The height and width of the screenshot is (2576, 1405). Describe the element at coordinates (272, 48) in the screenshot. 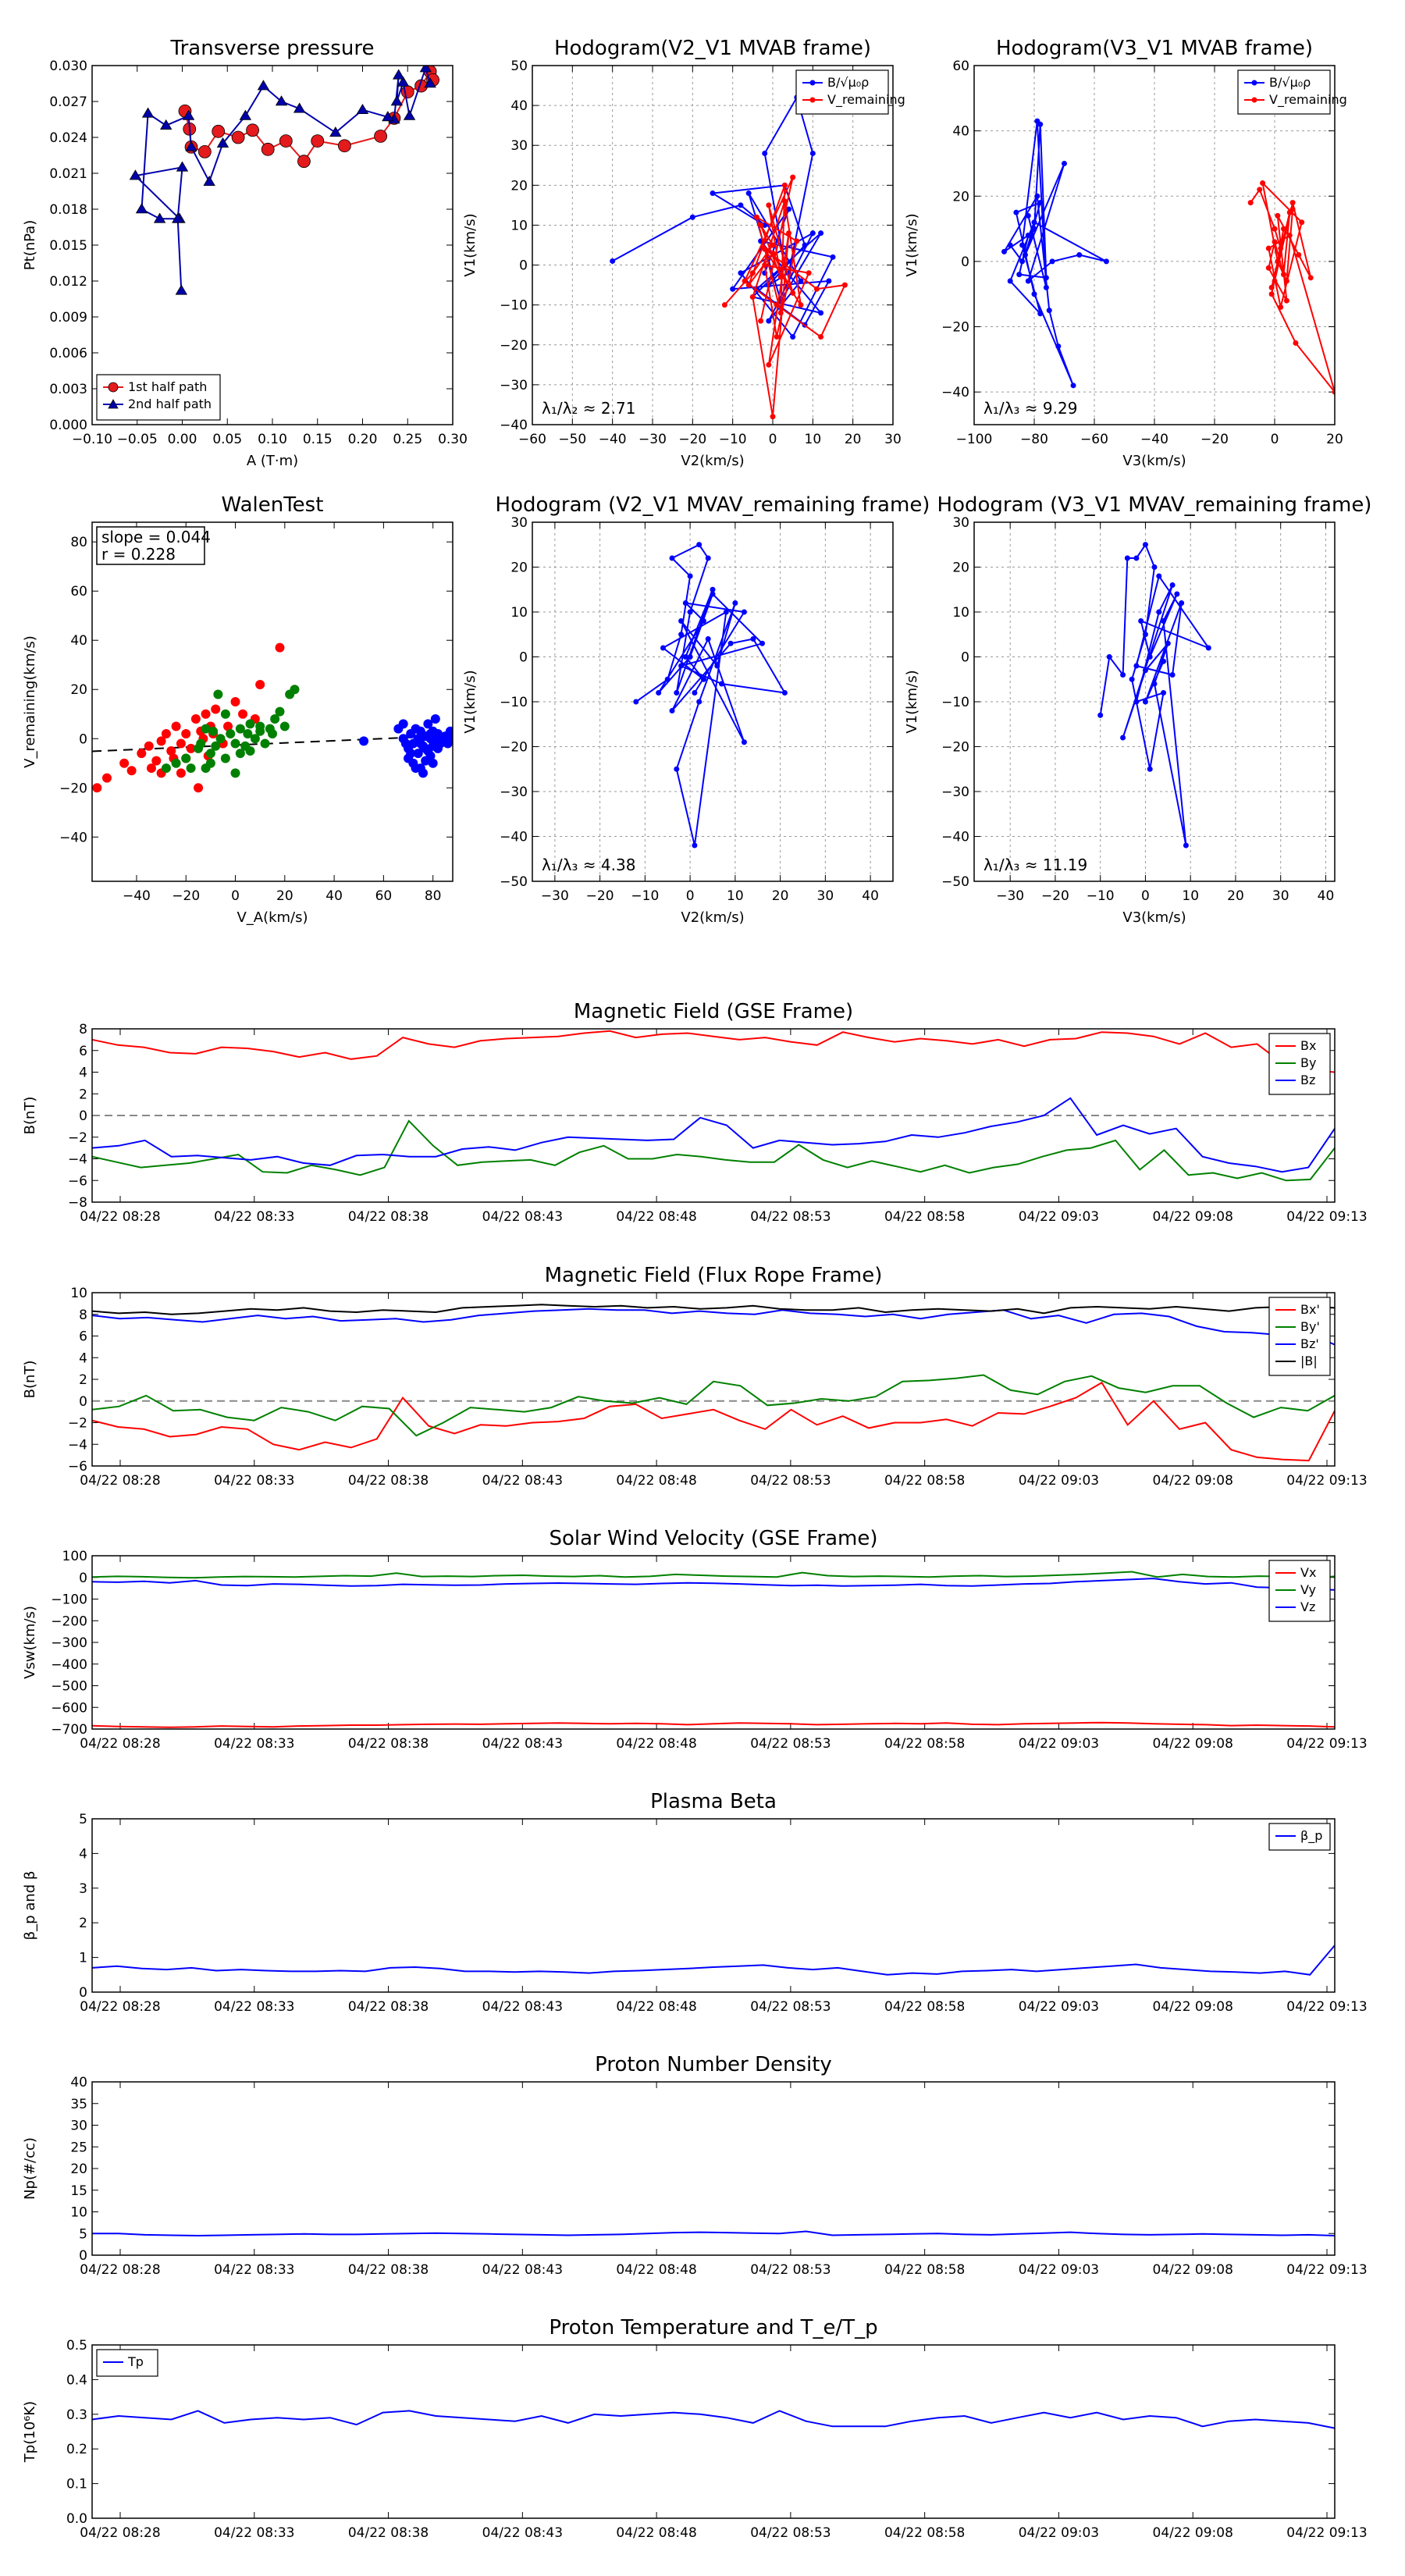

I see `transverse-pressure-title: Transverse pressure` at that location.